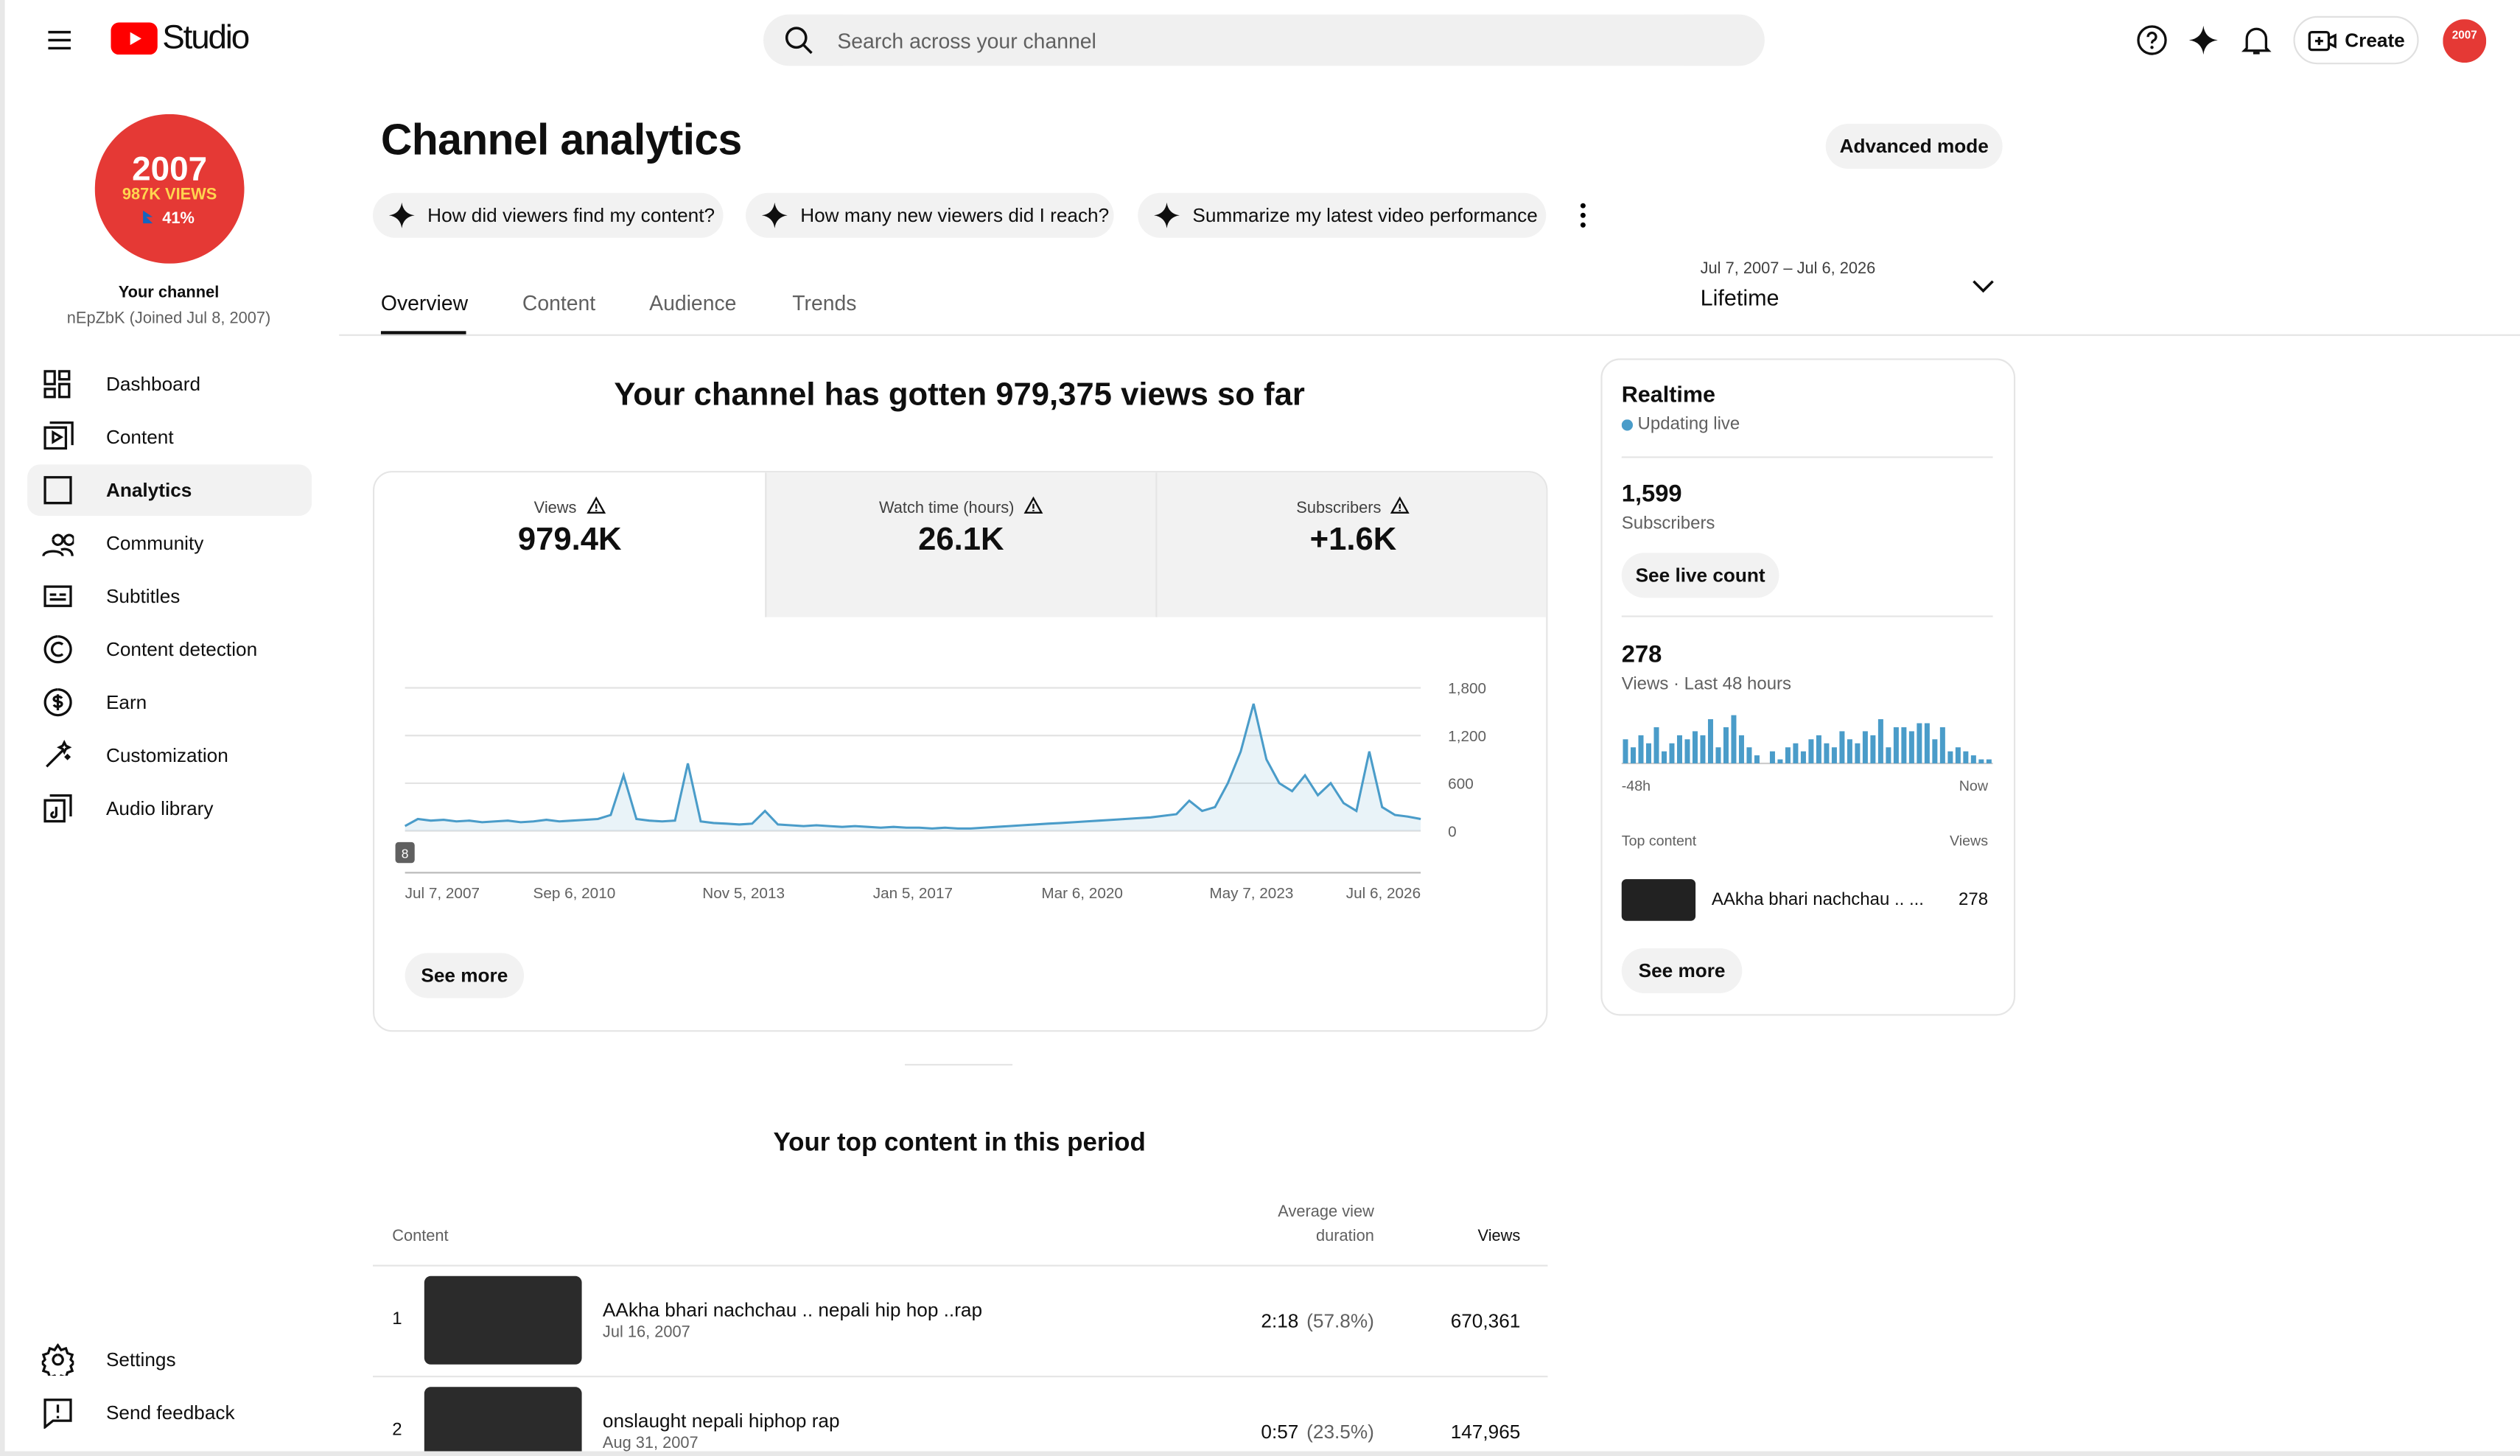 Image resolution: width=2520 pixels, height=1456 pixels. I want to click on logo-text: Studio, so click(206, 38).